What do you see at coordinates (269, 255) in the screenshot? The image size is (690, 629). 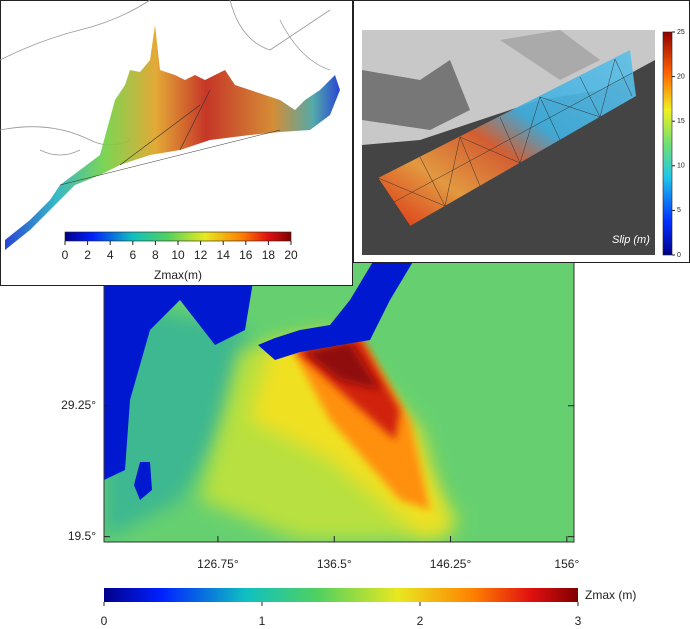 I see `colorbar-tick-label: 18` at bounding box center [269, 255].